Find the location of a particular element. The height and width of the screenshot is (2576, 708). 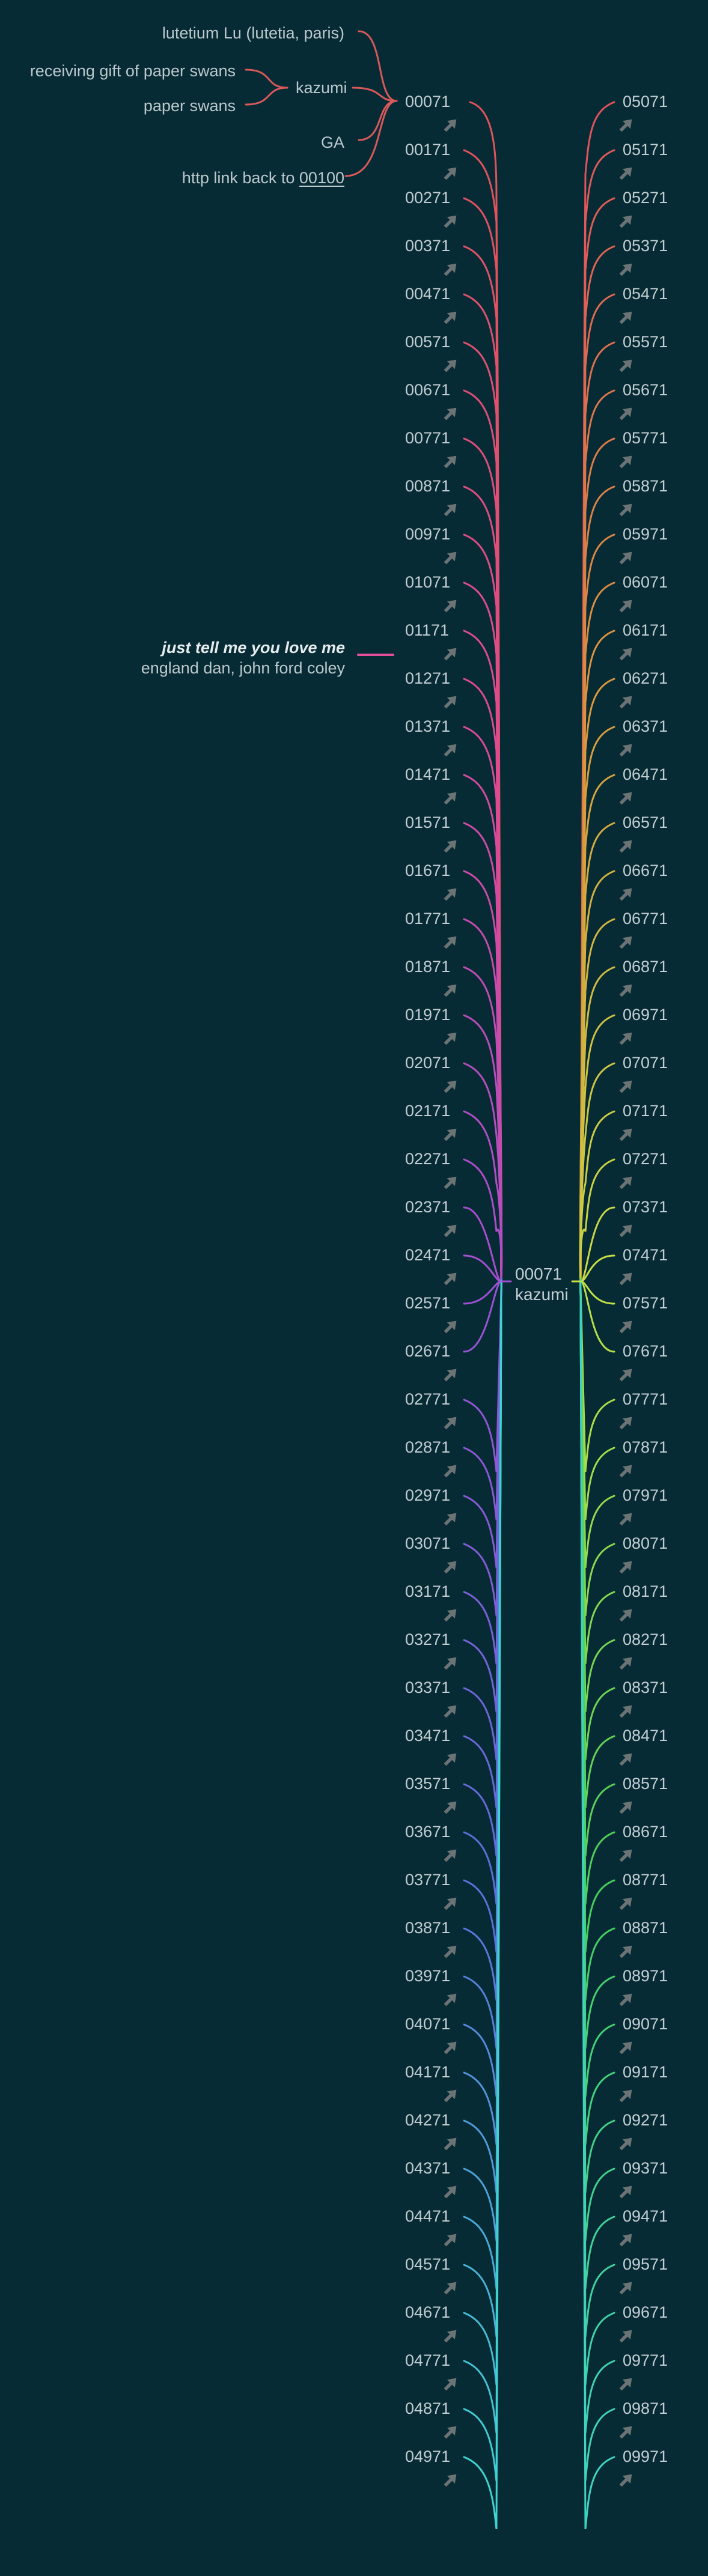

node-07471: 07471 is located at coordinates (645, 1255).